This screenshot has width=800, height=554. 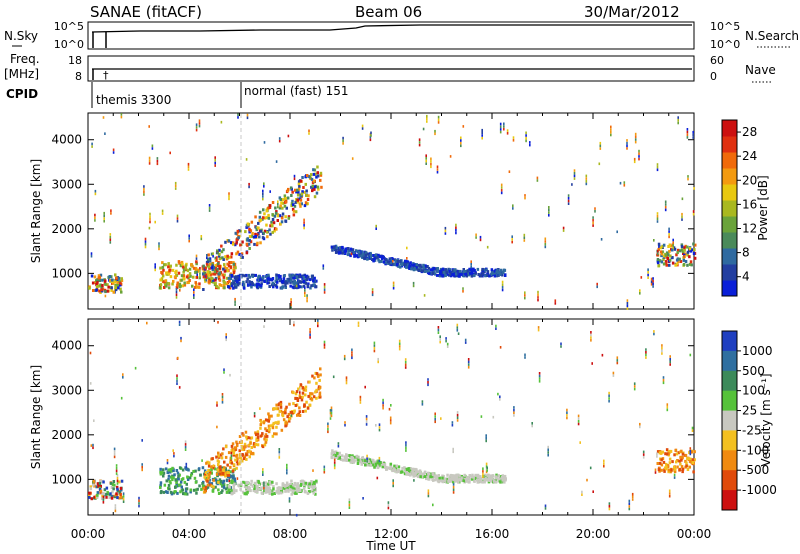 What do you see at coordinates (729, 361) in the screenshot?
I see `colorbar-swatch` at bounding box center [729, 361].